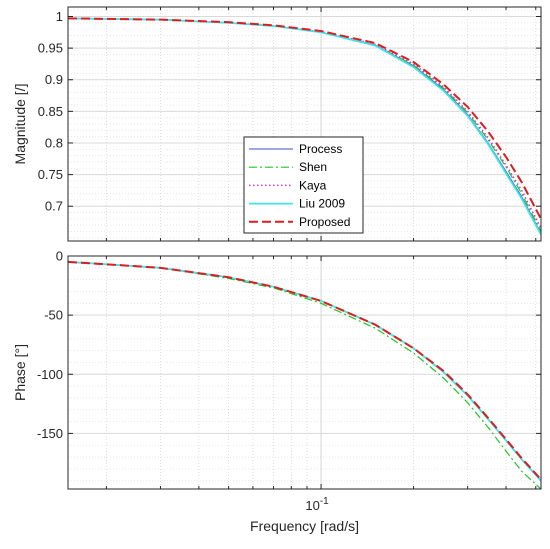  What do you see at coordinates (324, 222) in the screenshot?
I see `legend-label: Proposed` at bounding box center [324, 222].